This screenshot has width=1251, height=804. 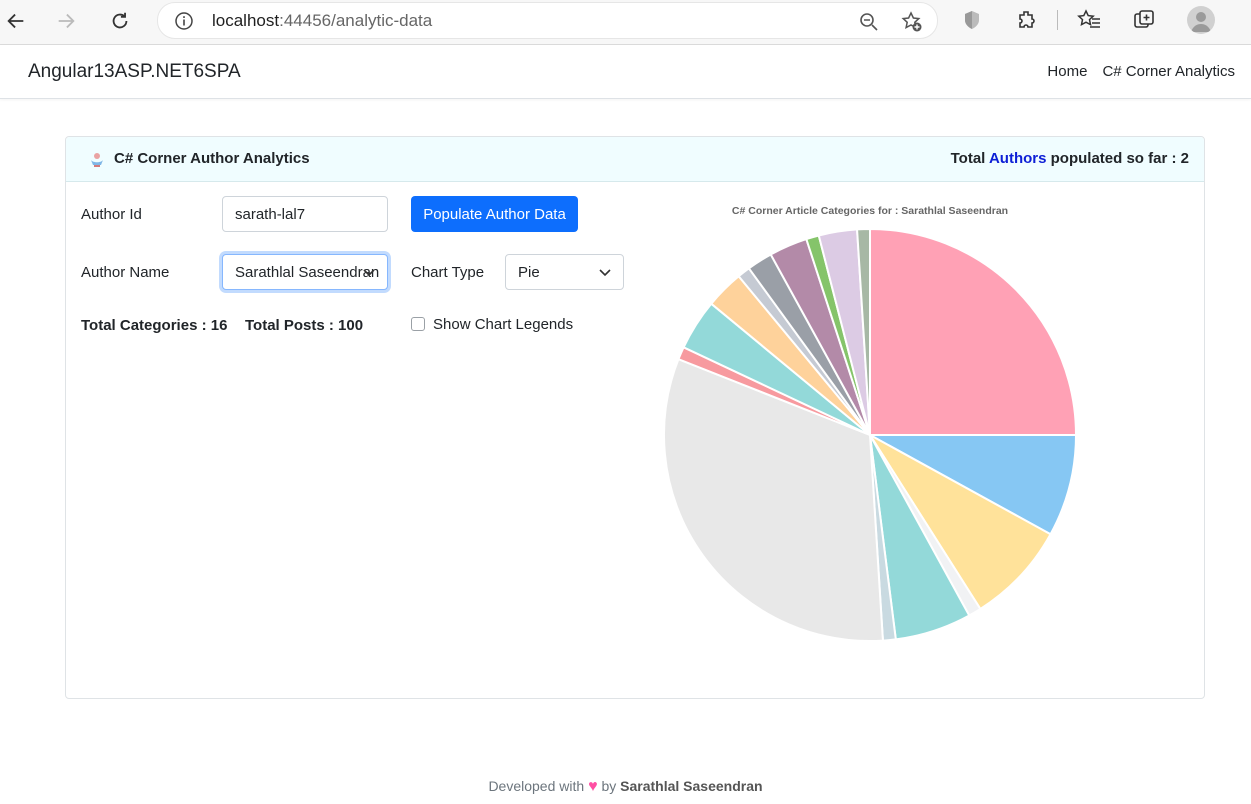 What do you see at coordinates (322, 20) in the screenshot?
I see `url-text: localhost:44456/analytic-data` at bounding box center [322, 20].